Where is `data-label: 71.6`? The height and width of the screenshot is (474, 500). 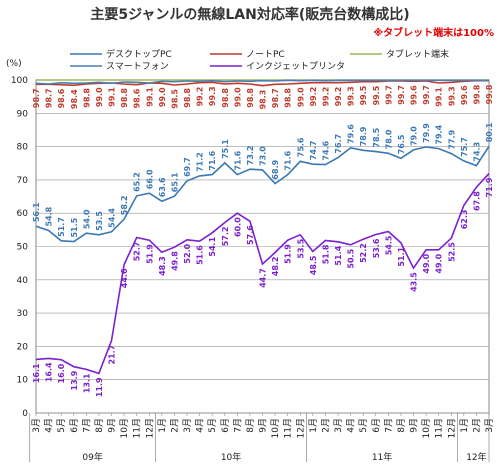
data-label: 71.6 is located at coordinates (212, 160).